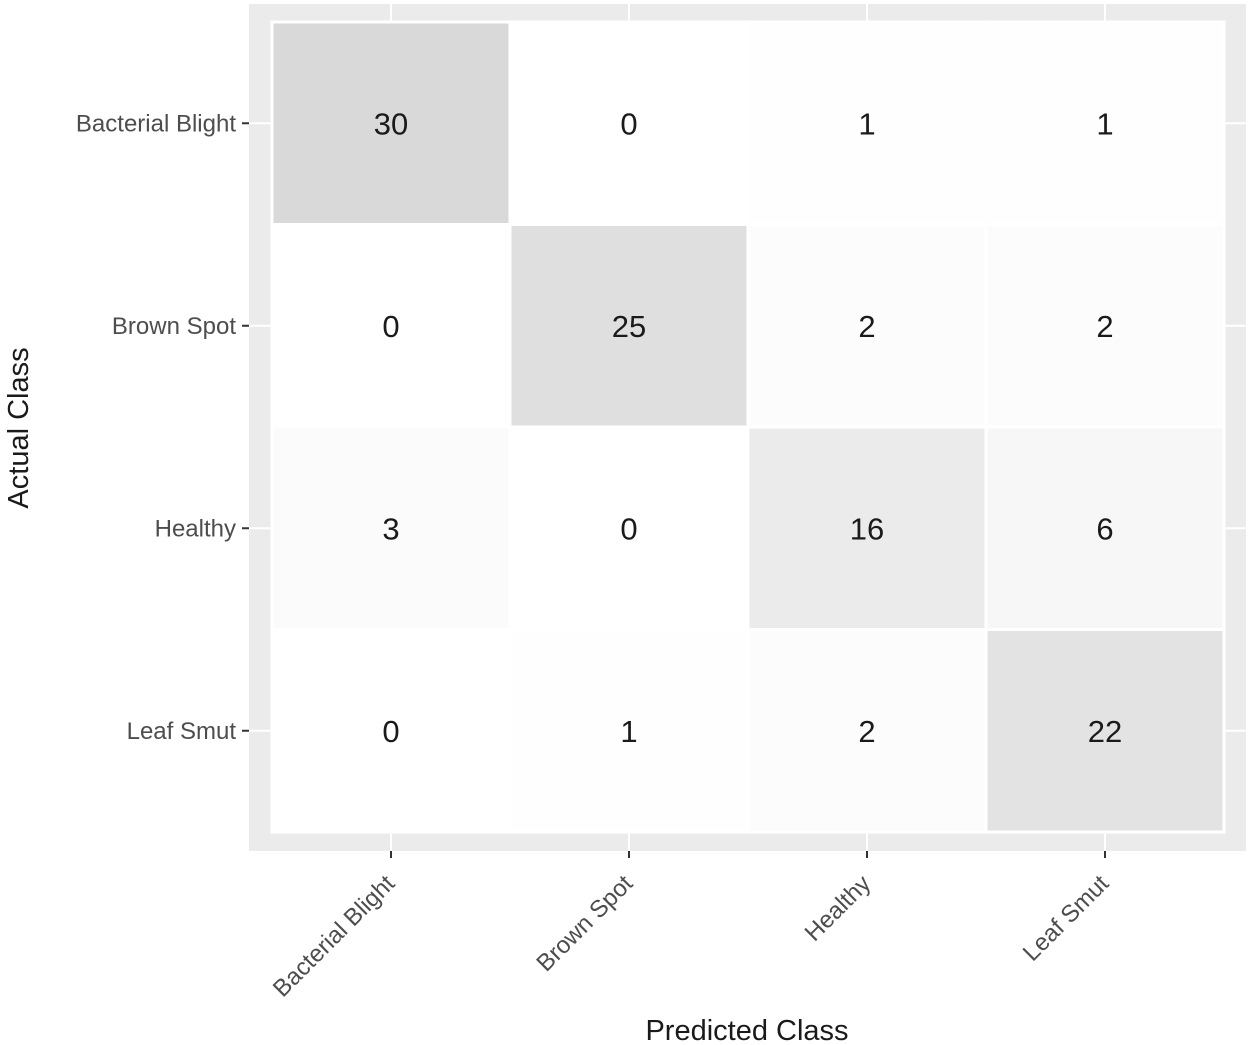  I want to click on heatmap-cell-leaf-smut-healthy, so click(867, 731).